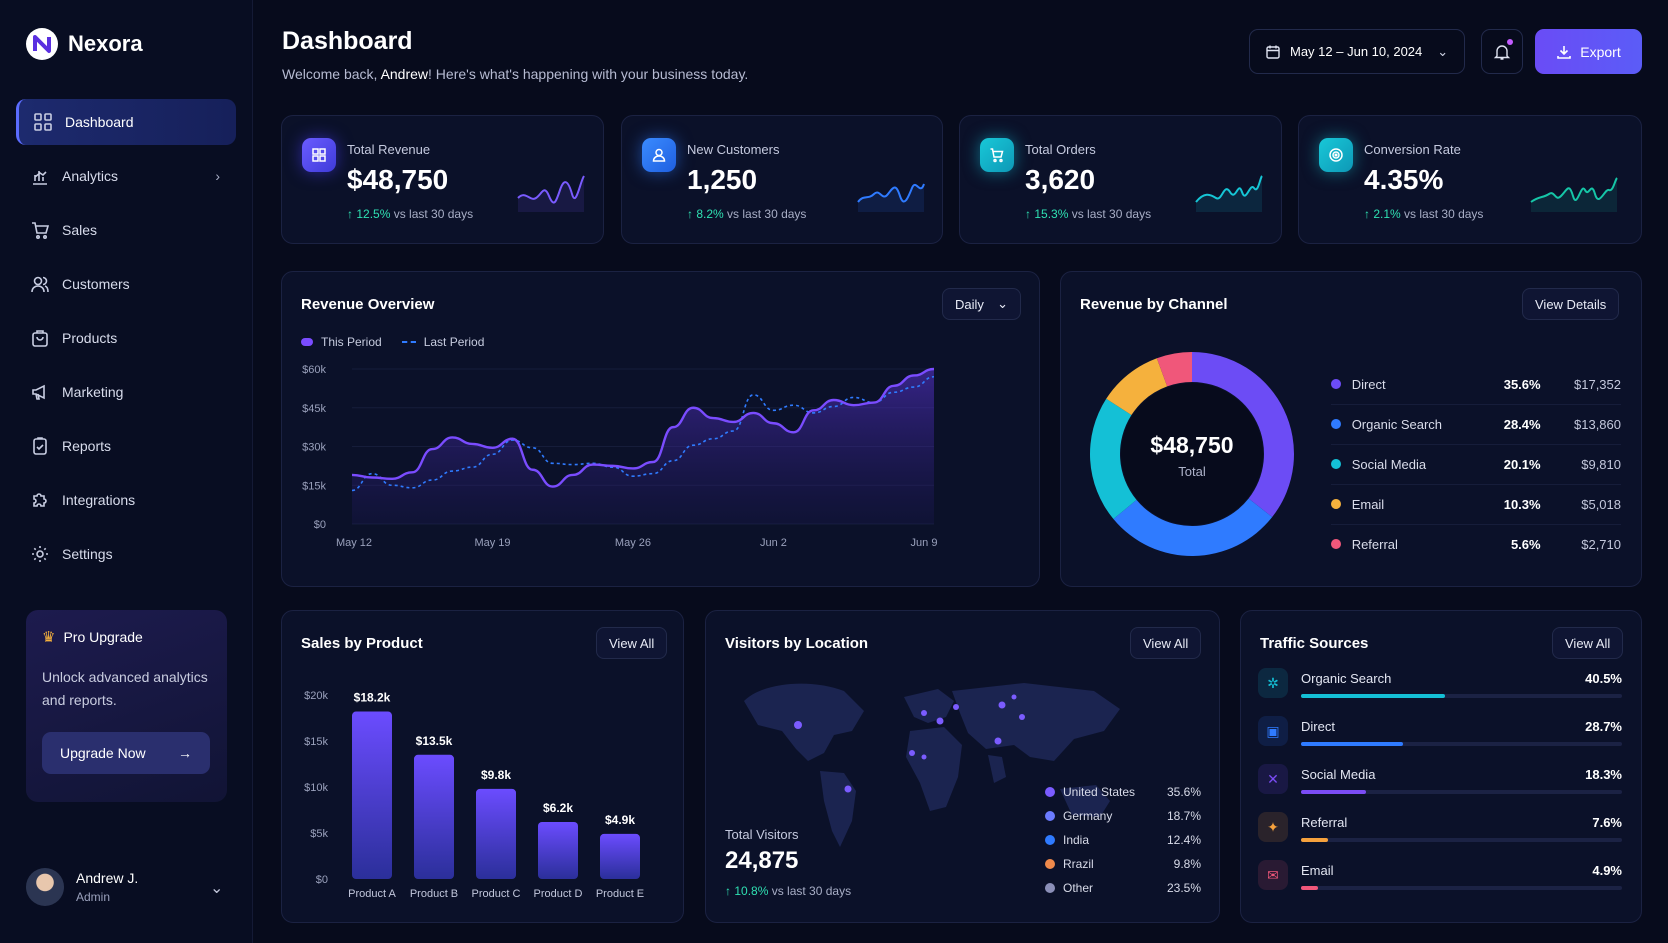  What do you see at coordinates (103, 637) in the screenshot?
I see `pro-title-text: Pro Upgrade` at bounding box center [103, 637].